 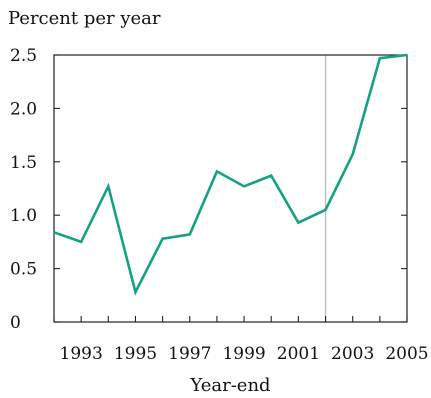 What do you see at coordinates (298, 354) in the screenshot?
I see `x-tick-label: 2001` at bounding box center [298, 354].